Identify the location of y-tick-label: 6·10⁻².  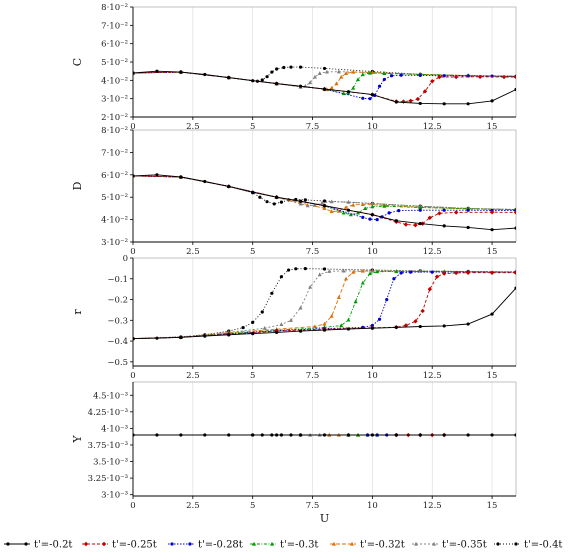
(114, 176).